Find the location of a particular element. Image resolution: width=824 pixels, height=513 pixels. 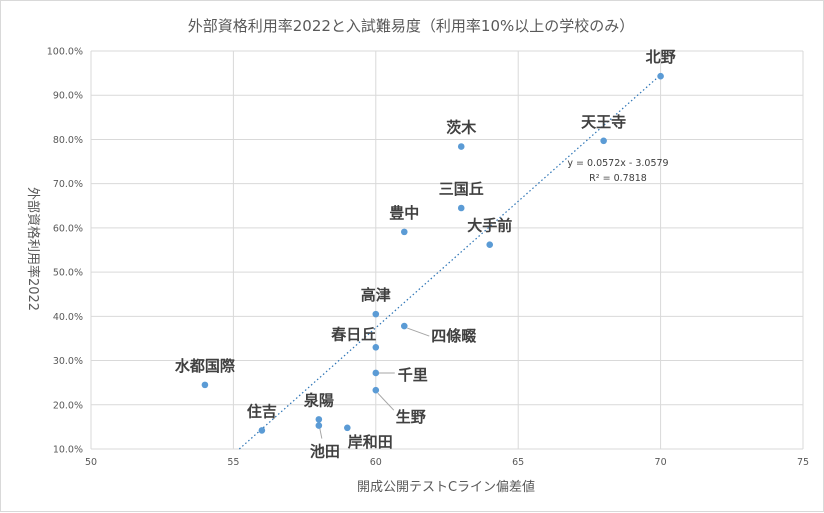

y-tick-label: 60.0% is located at coordinates (68, 228).